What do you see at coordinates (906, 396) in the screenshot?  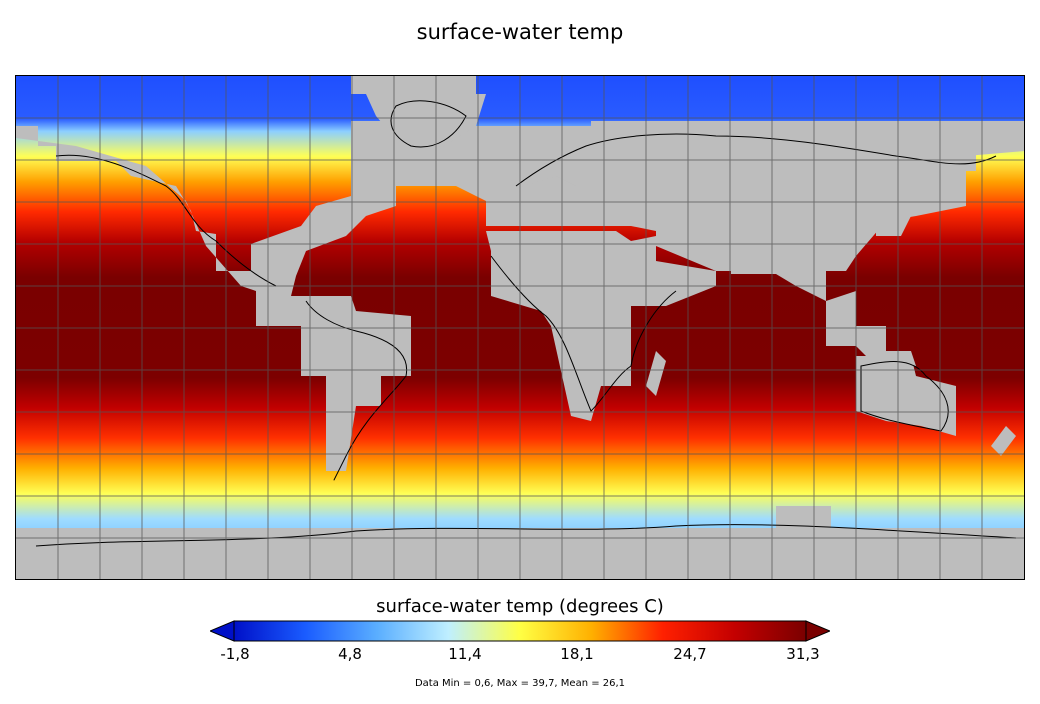 I see `land-australia` at bounding box center [906, 396].